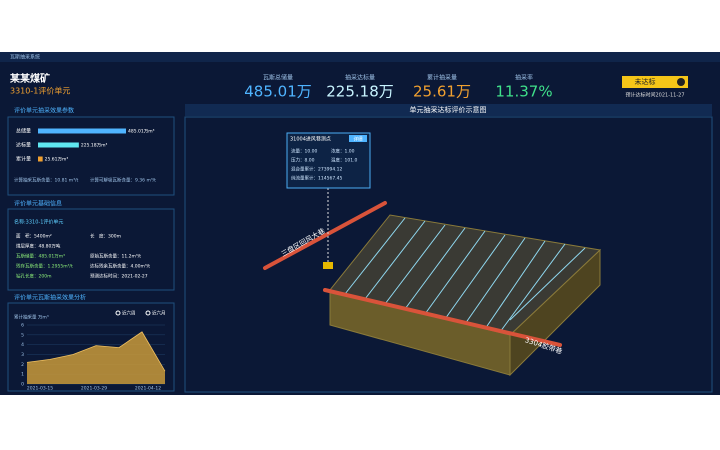 This screenshot has width=720, height=450. Describe the element at coordinates (30, 78) in the screenshot. I see `mine-name: 某某煤矿` at that location.